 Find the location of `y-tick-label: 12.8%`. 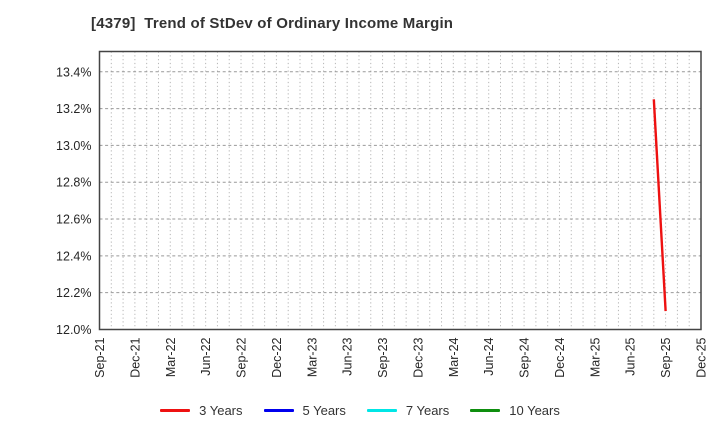

y-tick-label: 12.8% is located at coordinates (73, 183).